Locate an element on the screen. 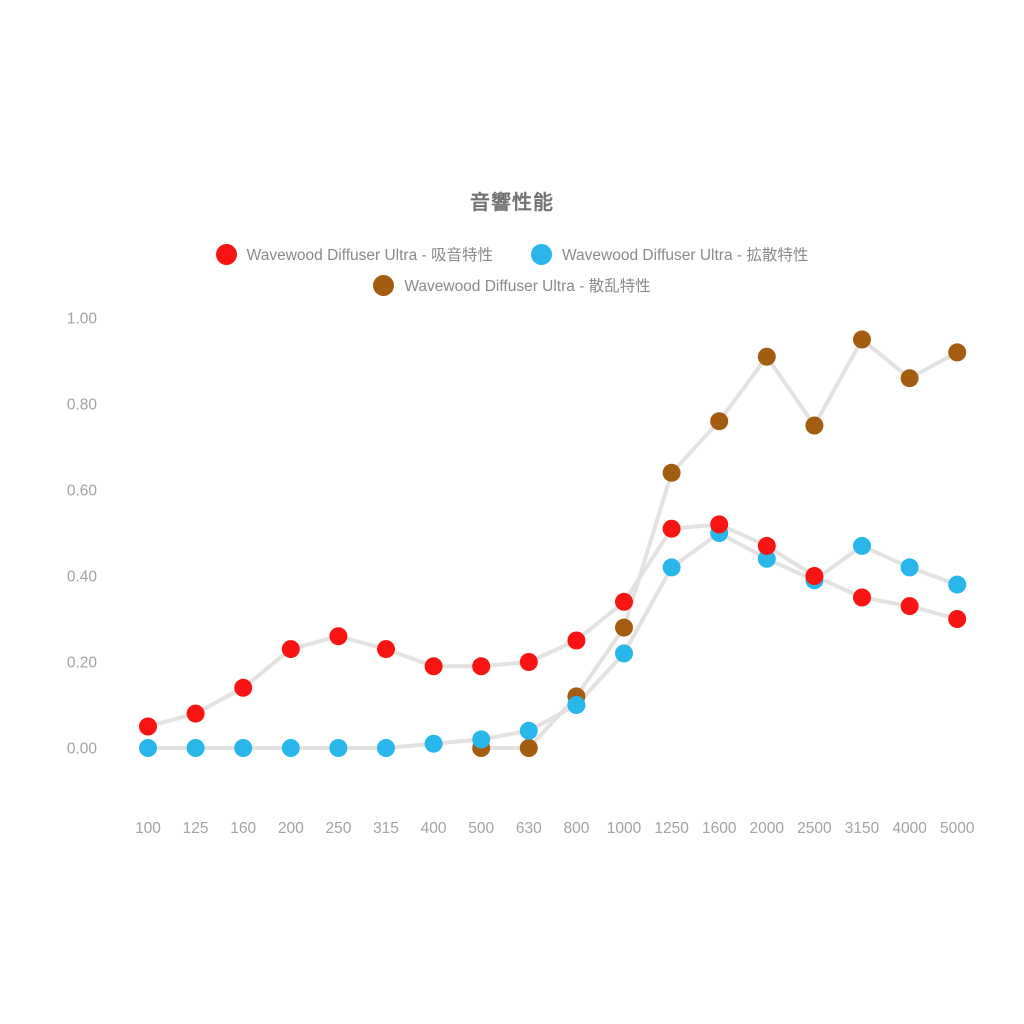 The image size is (1024, 1024). x-axis-tick-label: 100 is located at coordinates (148, 828).